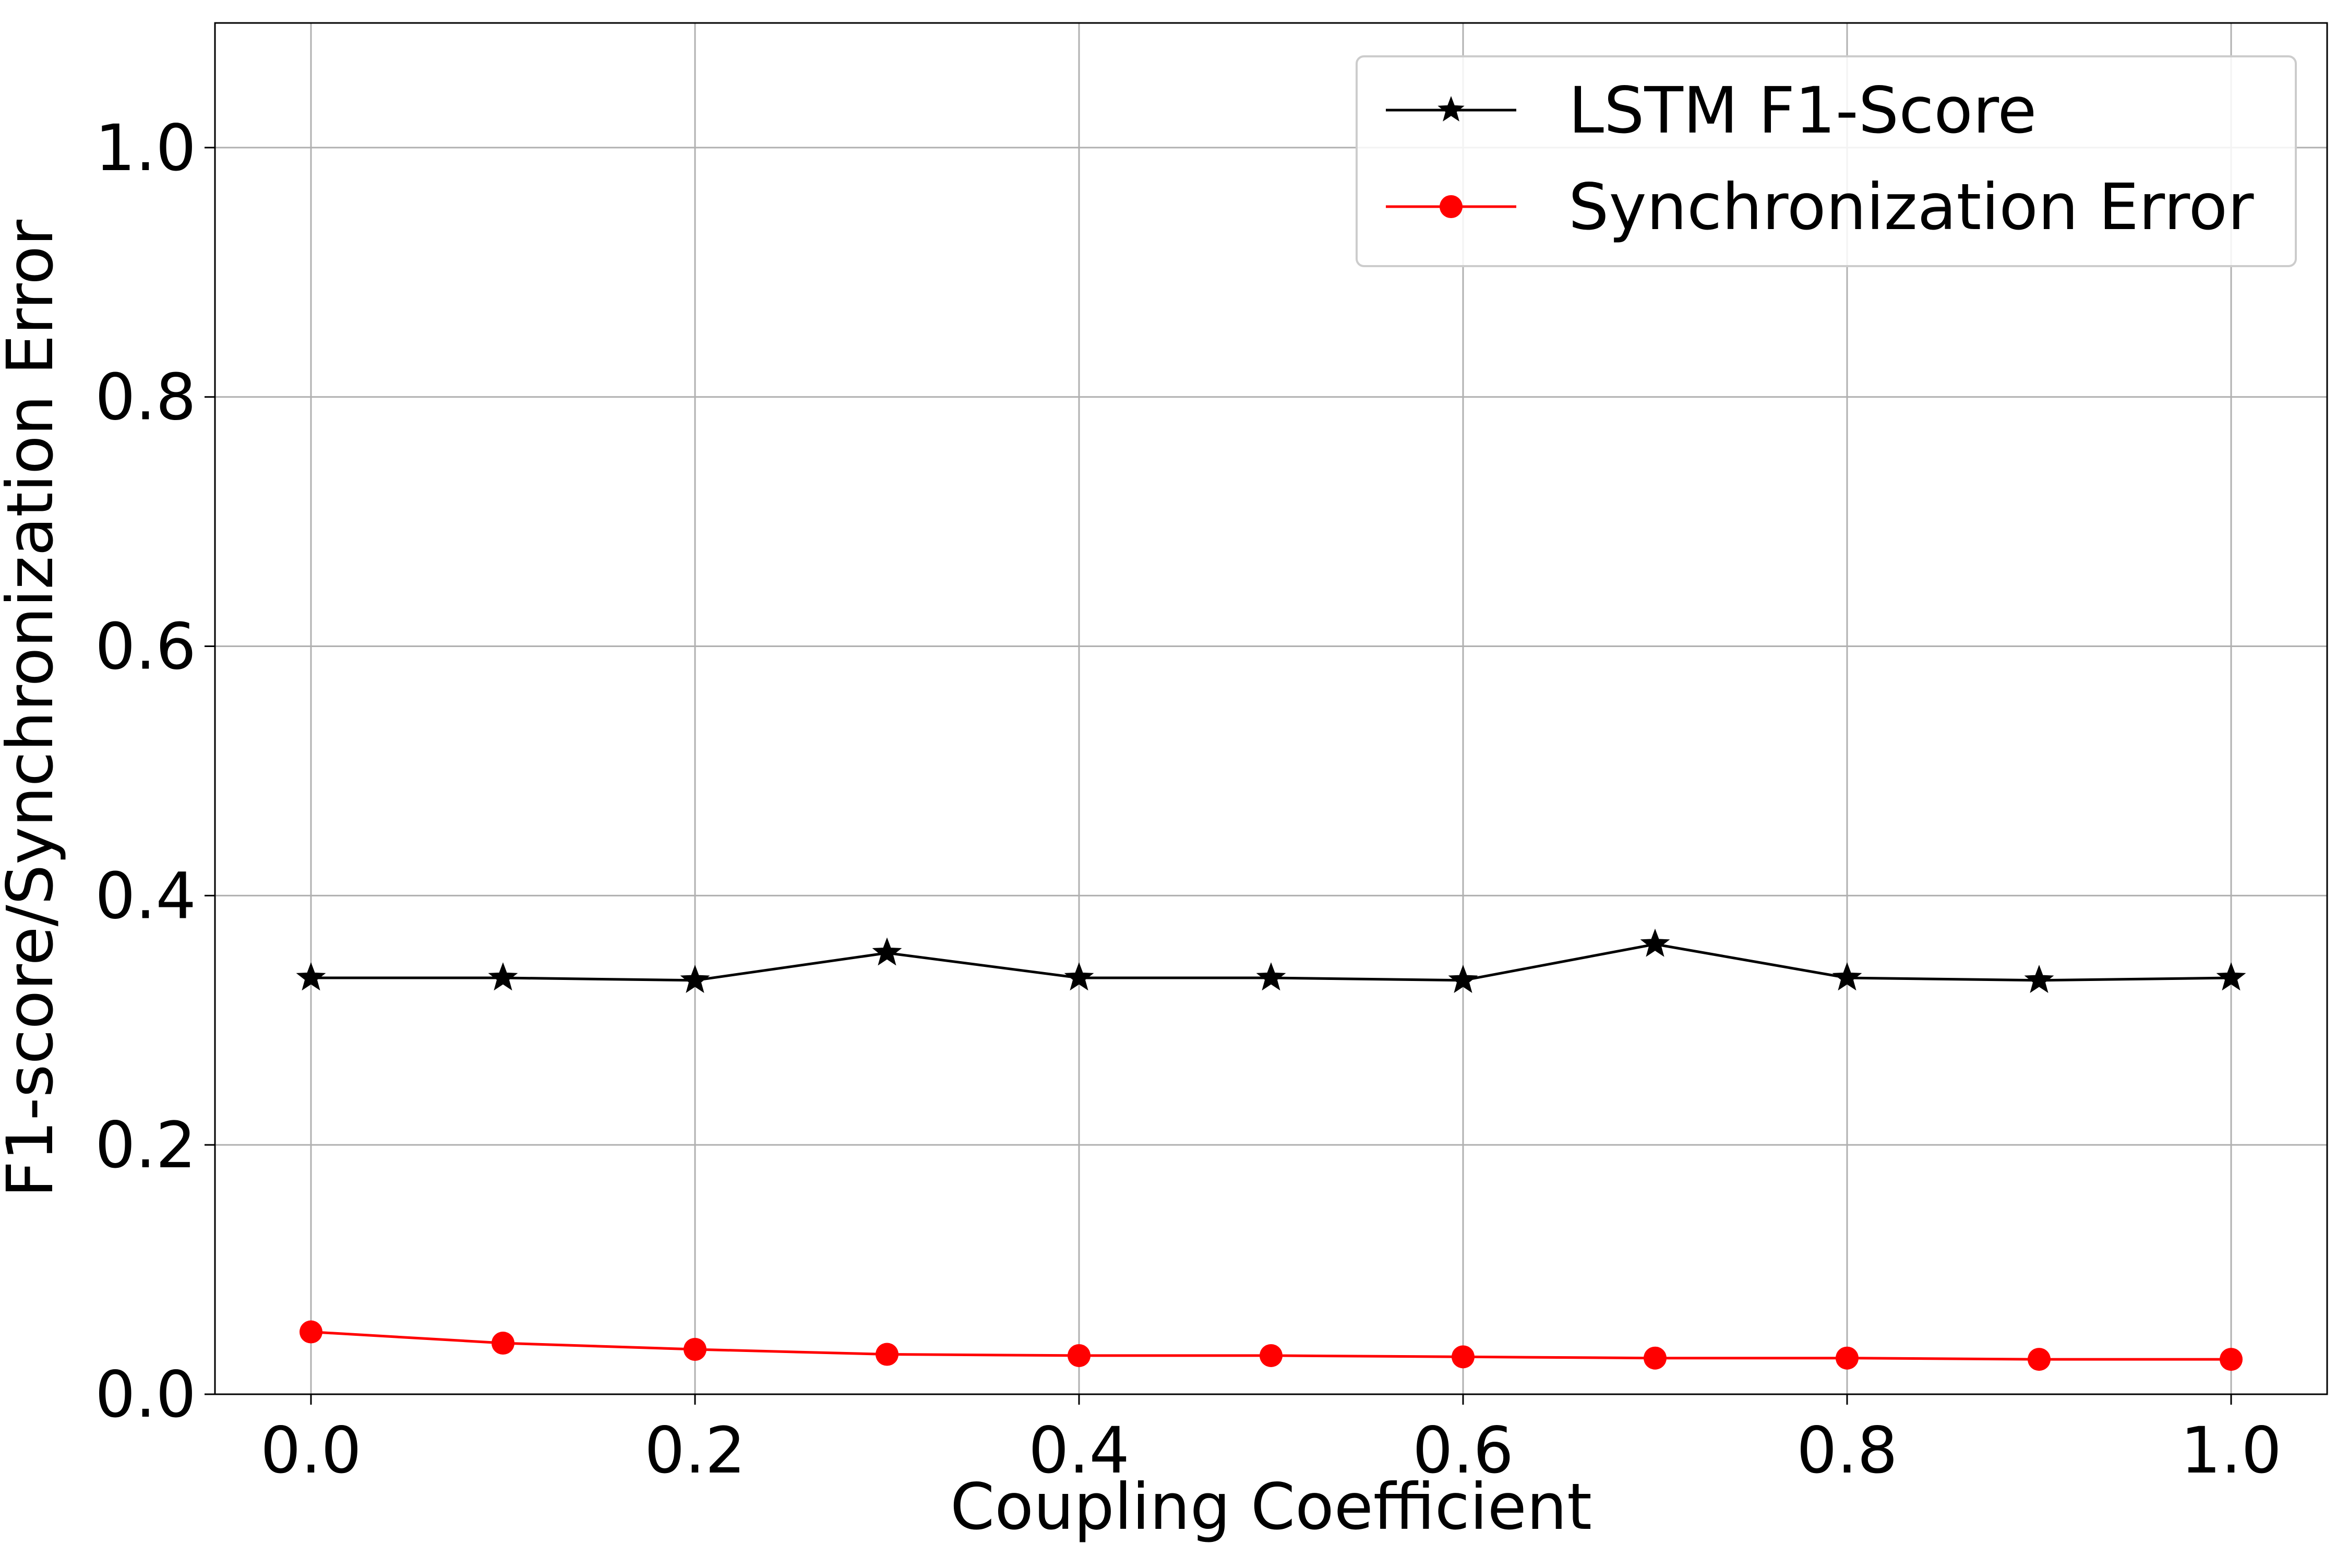  What do you see at coordinates (1911, 207) in the screenshot?
I see `legend-label-synchronization-error: Synchronization Error` at bounding box center [1911, 207].